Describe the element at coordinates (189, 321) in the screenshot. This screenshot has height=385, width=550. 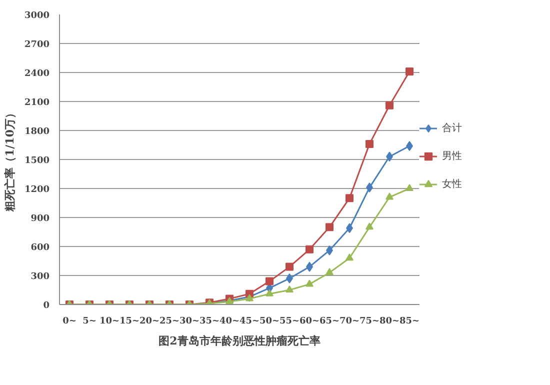
I see `x-tick-label: 30~` at that location.